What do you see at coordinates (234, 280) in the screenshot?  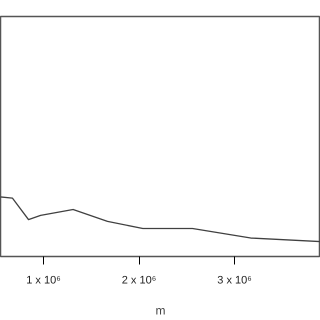 I see `x-tick-label: 3 x 10⁶` at bounding box center [234, 280].